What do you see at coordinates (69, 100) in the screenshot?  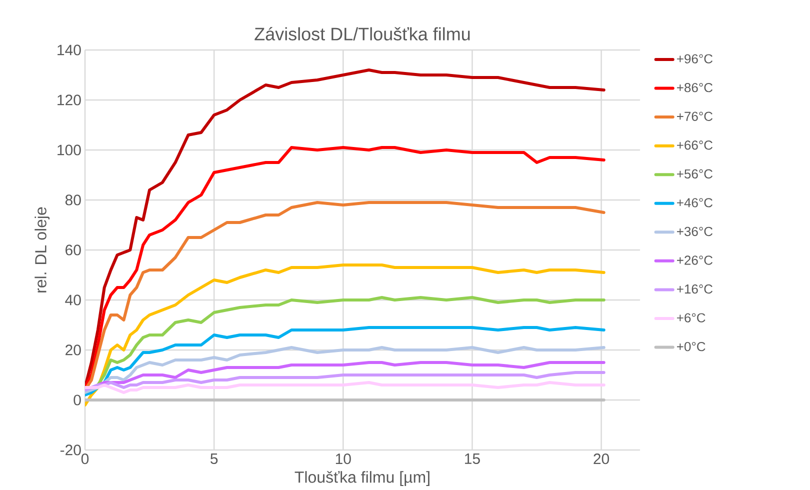 I see `y-tick-label: 120` at bounding box center [69, 100].